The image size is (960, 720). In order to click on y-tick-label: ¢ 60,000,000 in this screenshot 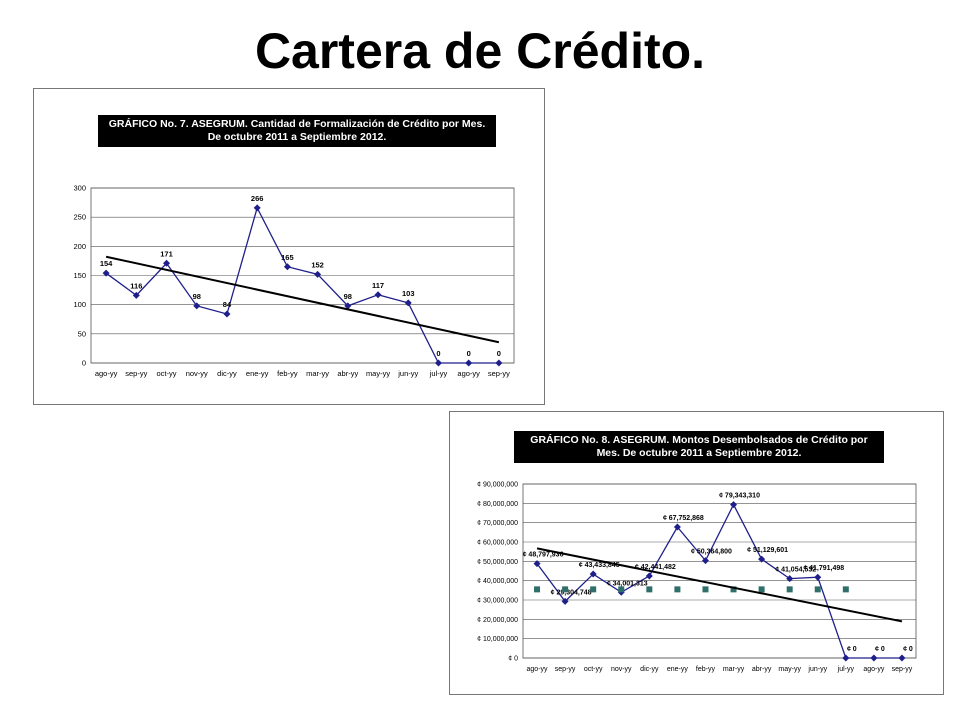, I will do `click(497, 543)`.